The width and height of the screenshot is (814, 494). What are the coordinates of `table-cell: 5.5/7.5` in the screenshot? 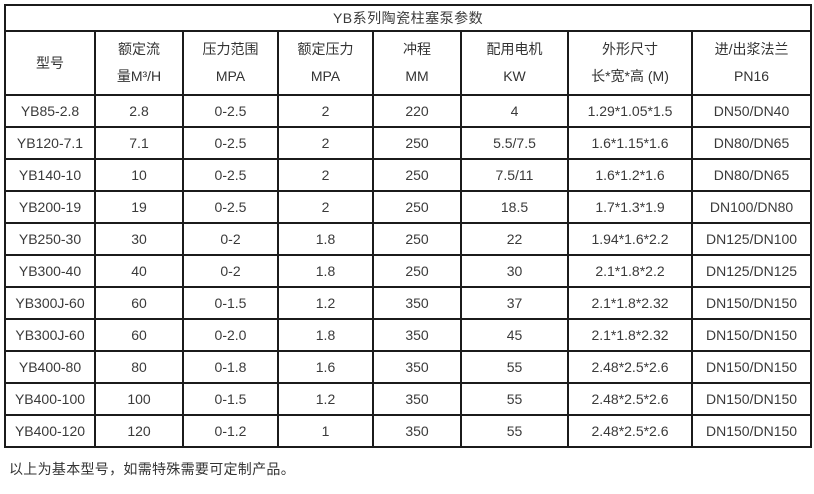 It's located at (514, 143).